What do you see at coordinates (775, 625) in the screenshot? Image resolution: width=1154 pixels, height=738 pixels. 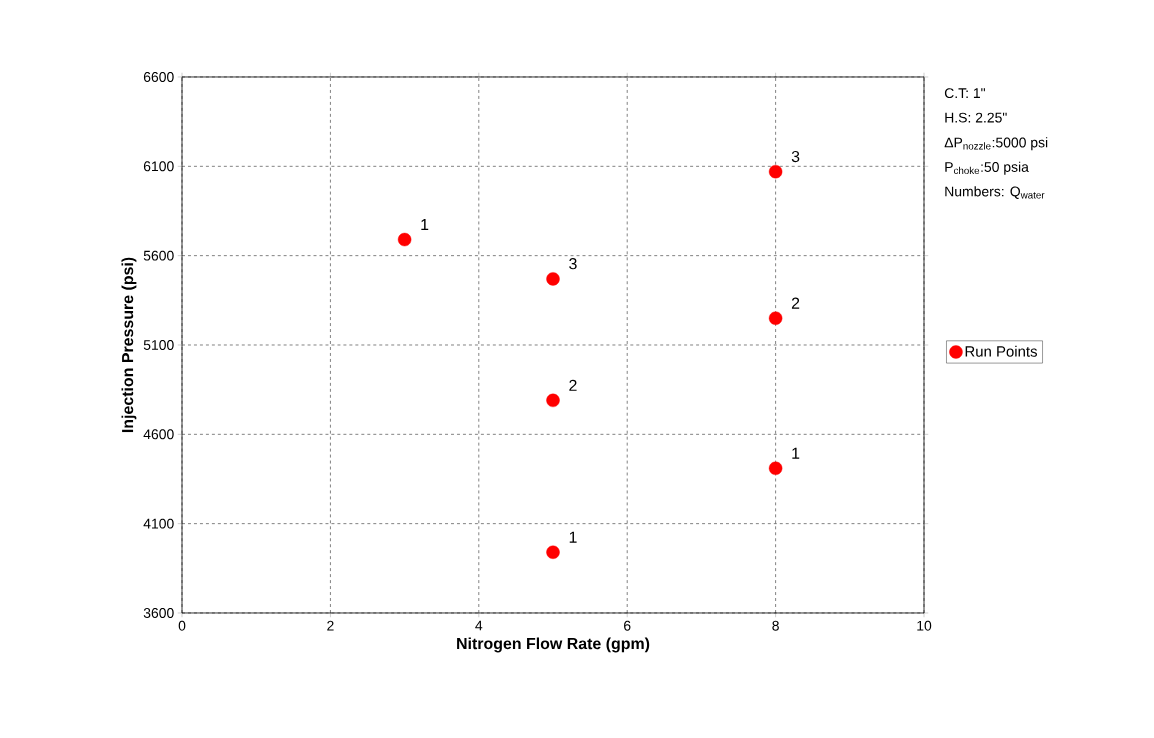 I see `x-tick-label: 8` at bounding box center [775, 625].